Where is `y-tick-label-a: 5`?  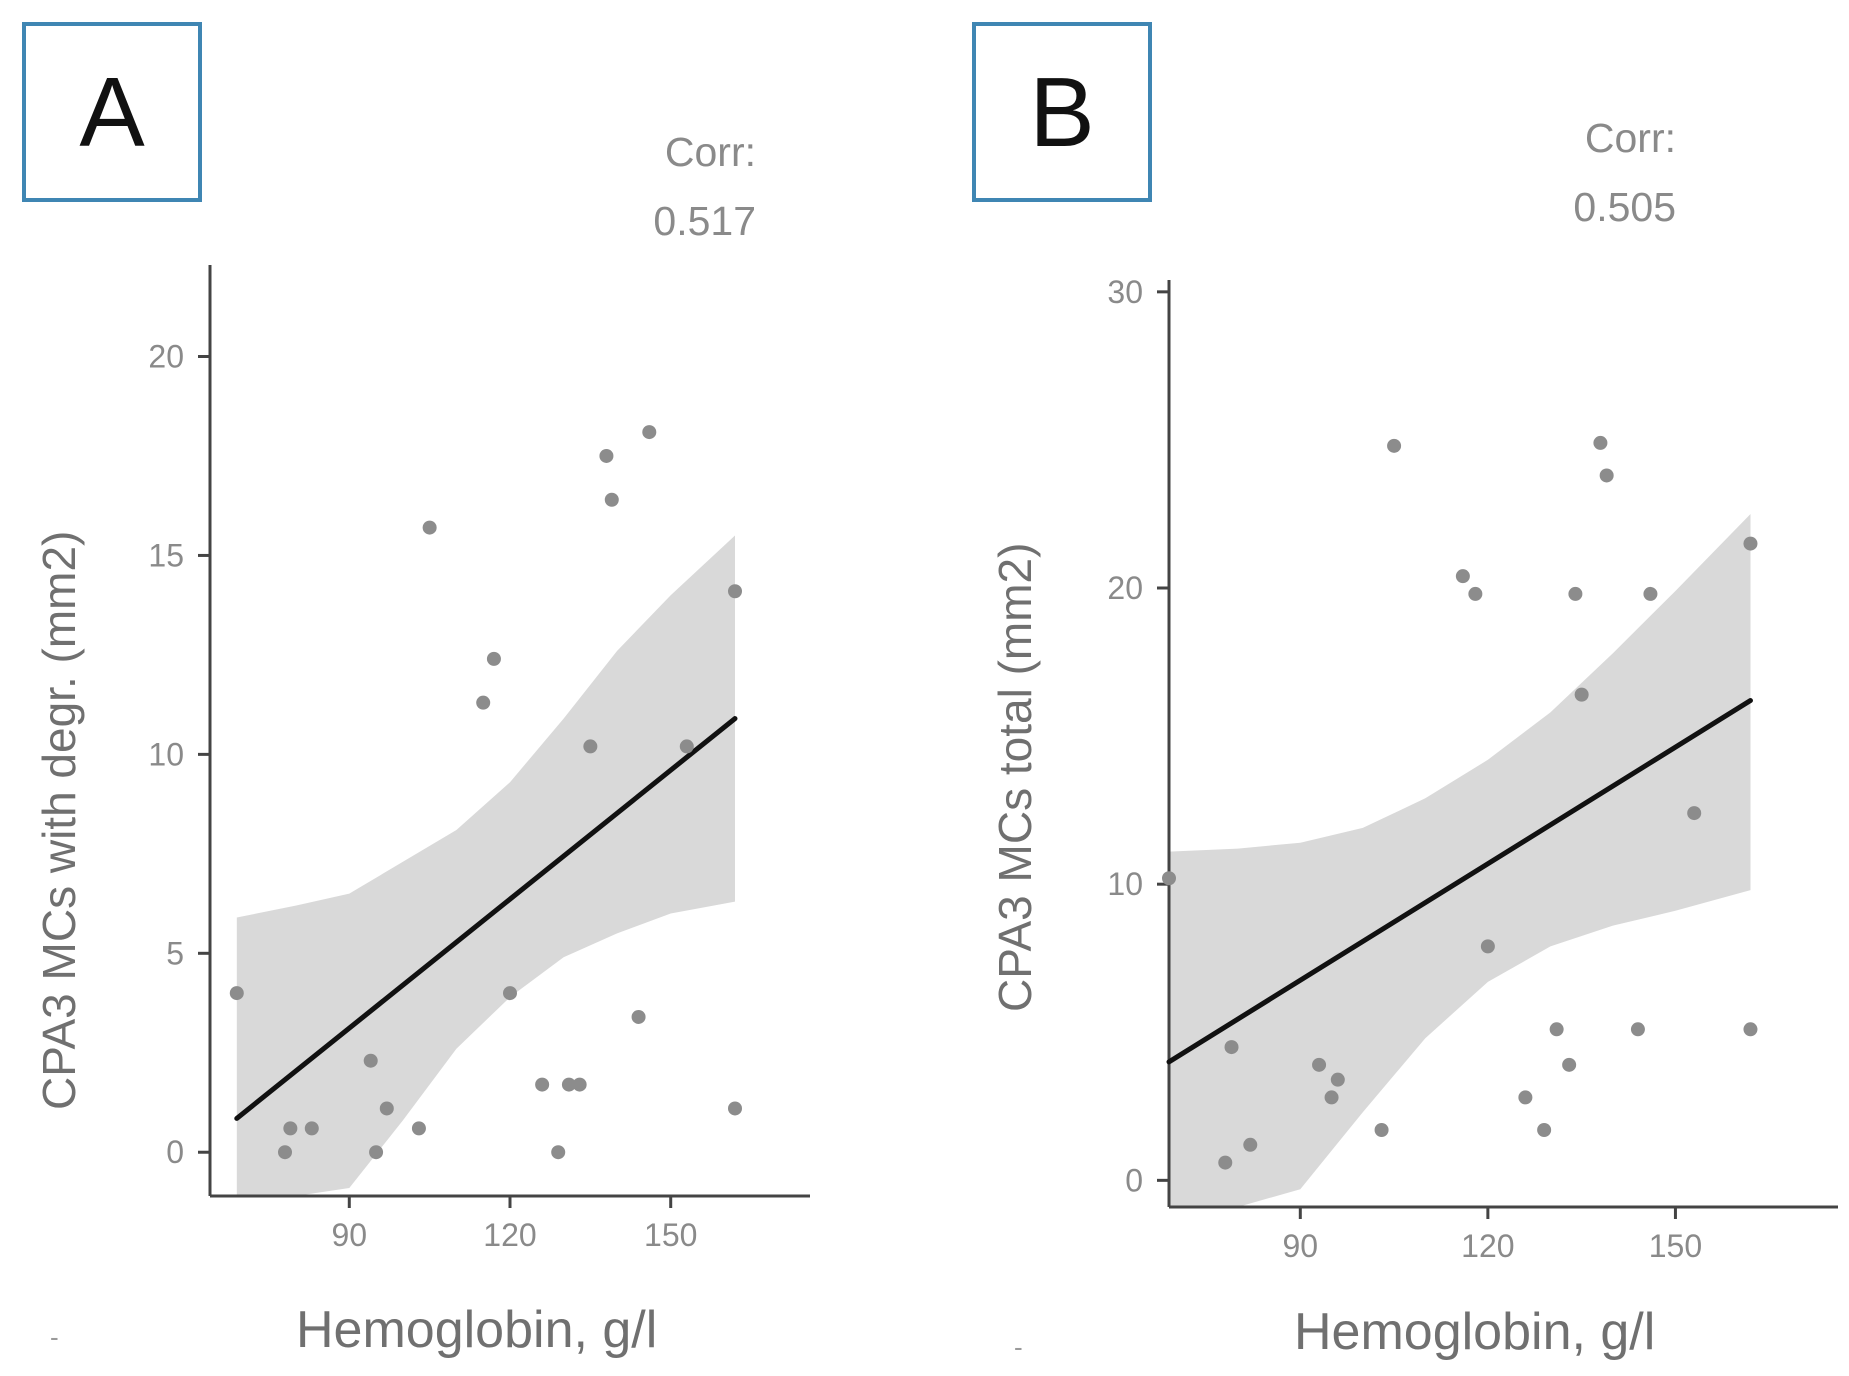
y-tick-label-a: 5 is located at coordinates (175, 953).